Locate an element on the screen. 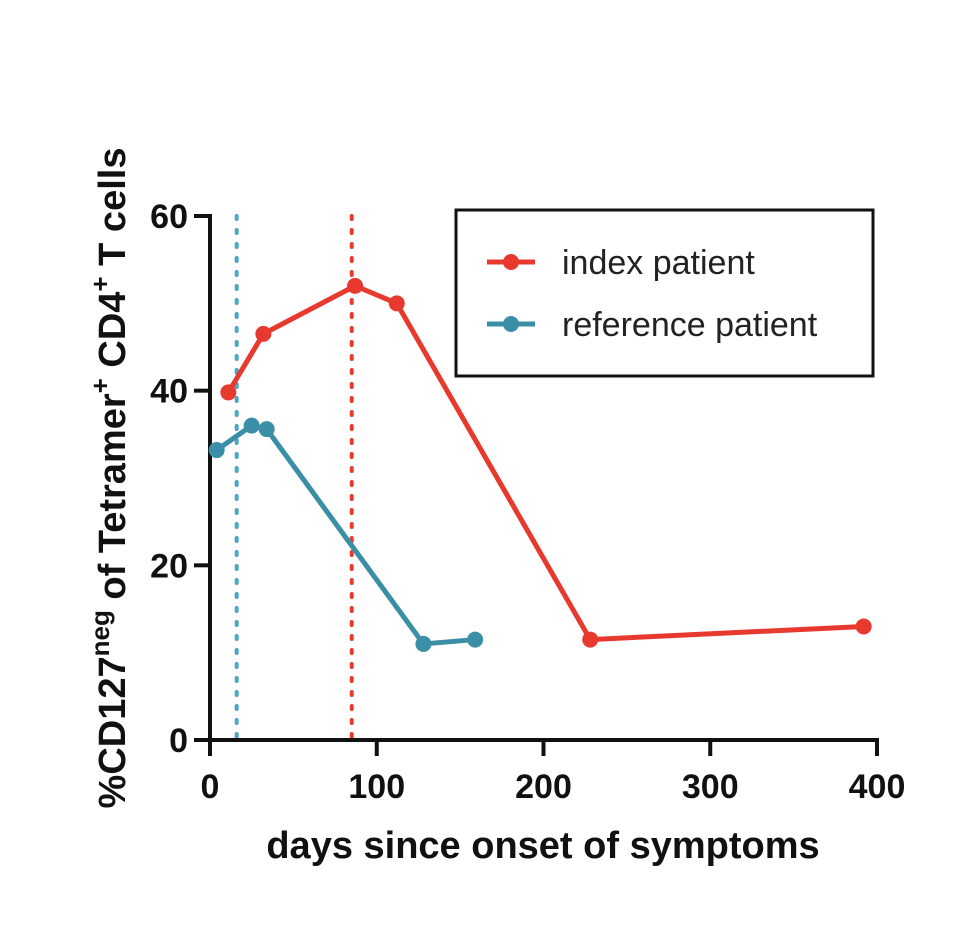  y-title-sup-plus-1: + is located at coordinates (100, 385).